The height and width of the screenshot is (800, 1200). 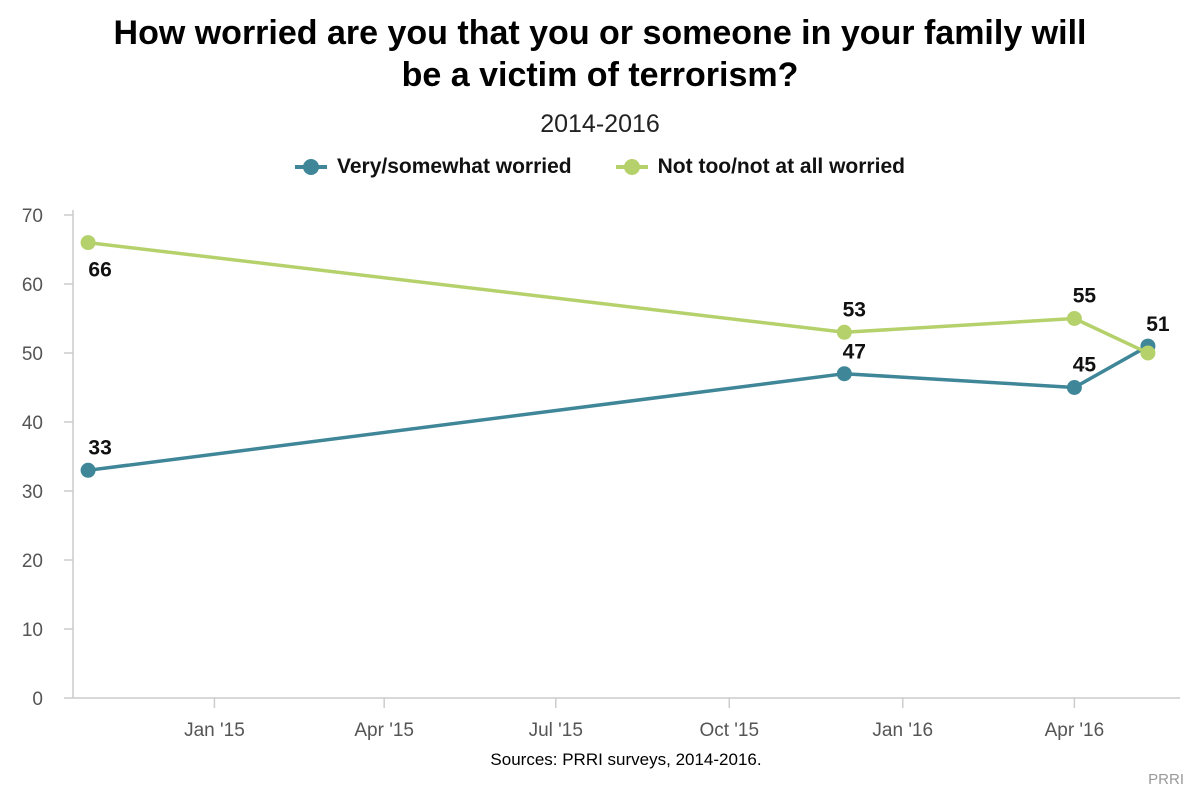 What do you see at coordinates (631, 167) in the screenshot?
I see `legend-swatch-not-too-not-at-all-worried` at bounding box center [631, 167].